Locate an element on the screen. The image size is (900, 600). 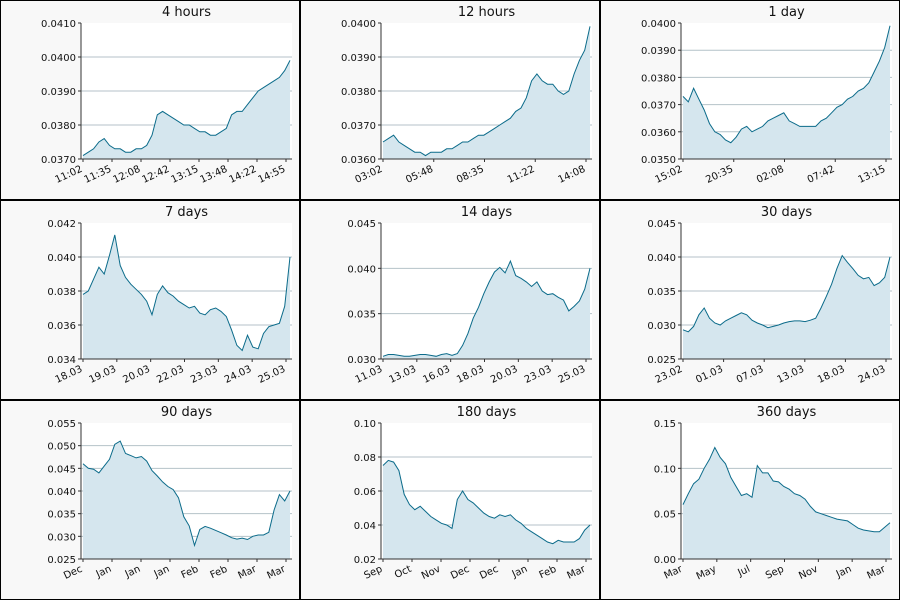
y-tick-label: 0.036 is located at coordinates (61, 326).